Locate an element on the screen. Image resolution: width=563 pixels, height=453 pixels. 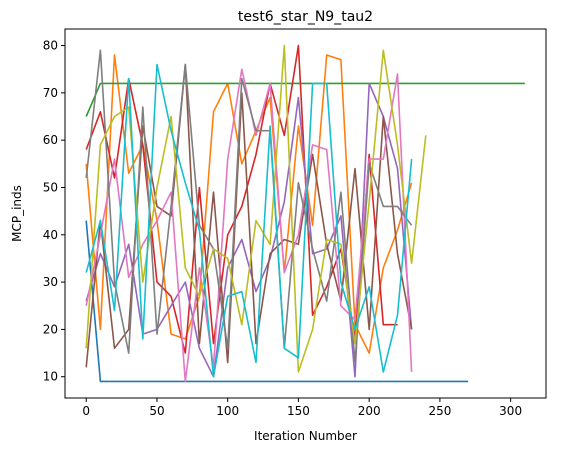
x-axis-ticks: 0 50 100 150 200 250 300 is located at coordinates (302, 408).